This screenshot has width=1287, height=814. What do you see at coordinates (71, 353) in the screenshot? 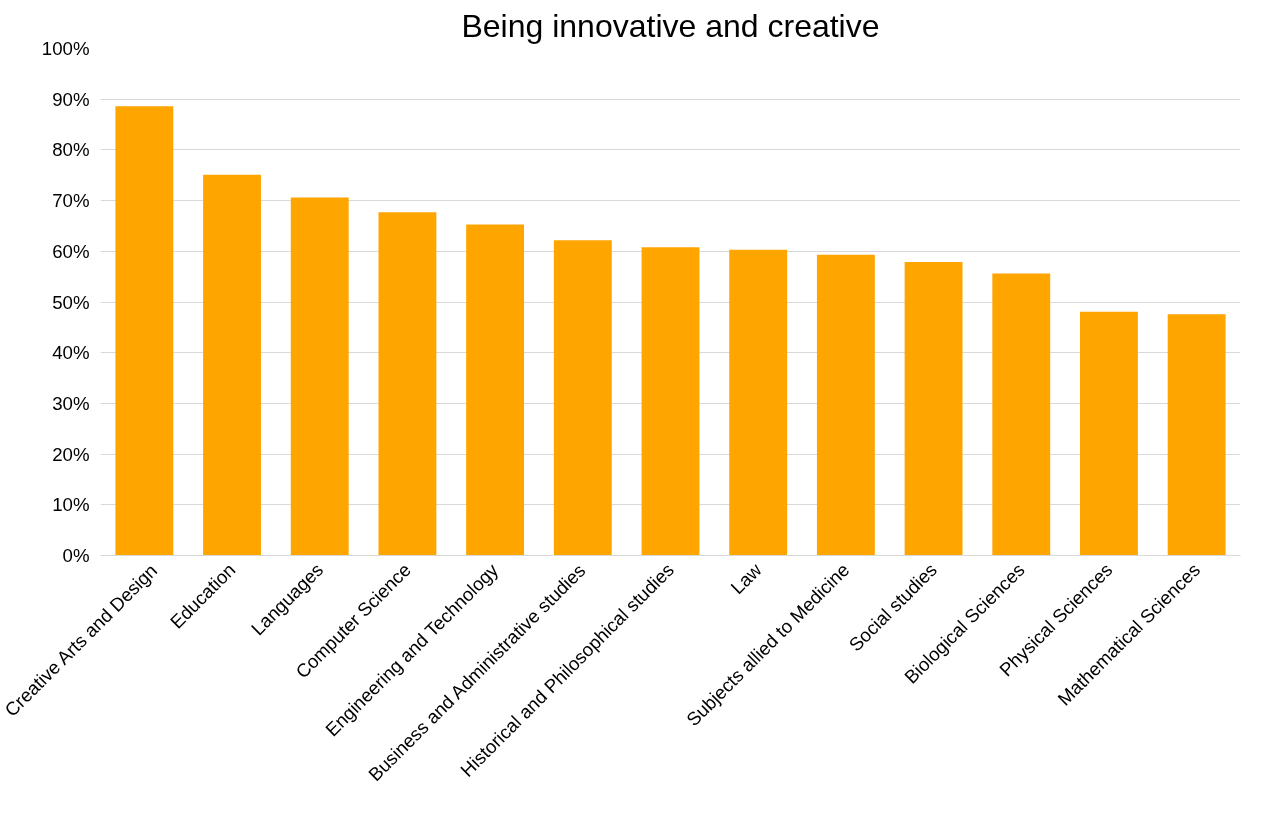
I see `y-tick-label: 40%` at bounding box center [71, 353].